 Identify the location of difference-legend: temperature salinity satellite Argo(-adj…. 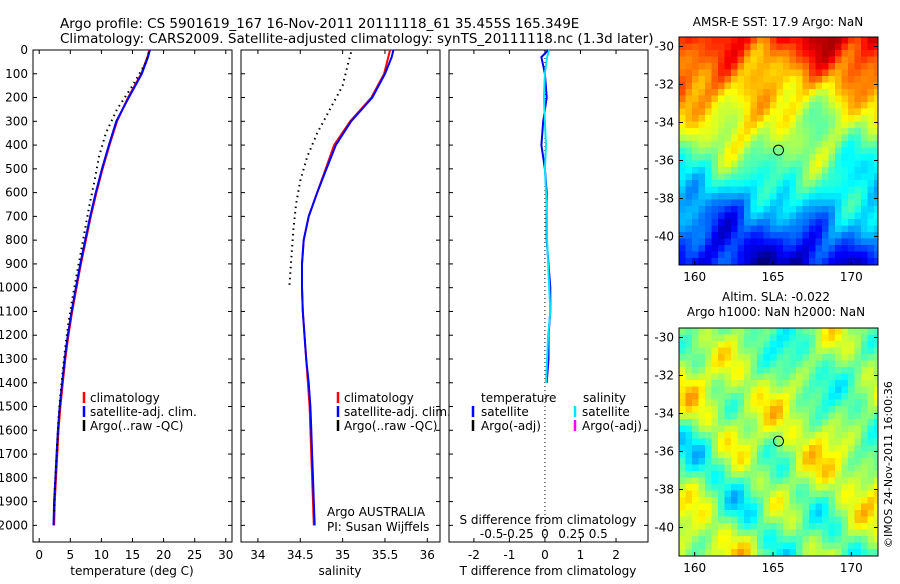
(556, 412).